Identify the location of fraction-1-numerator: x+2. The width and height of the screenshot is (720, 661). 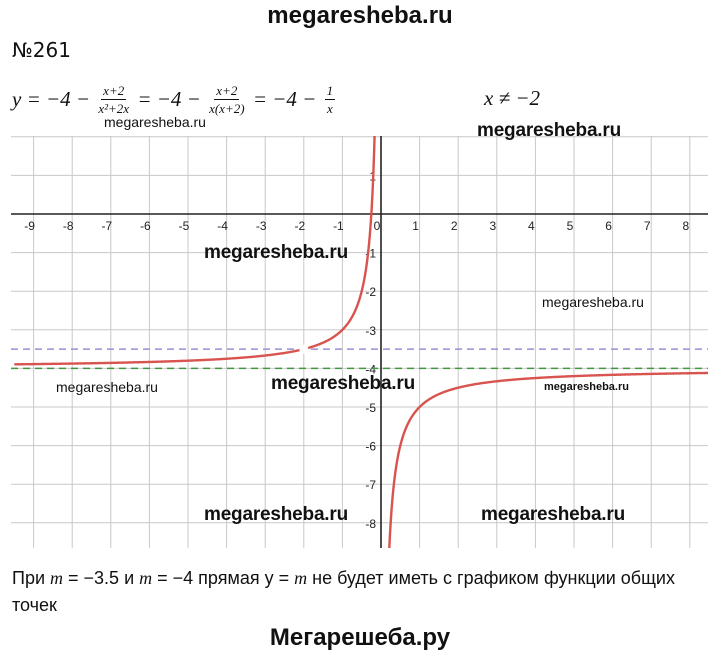
(114, 91).